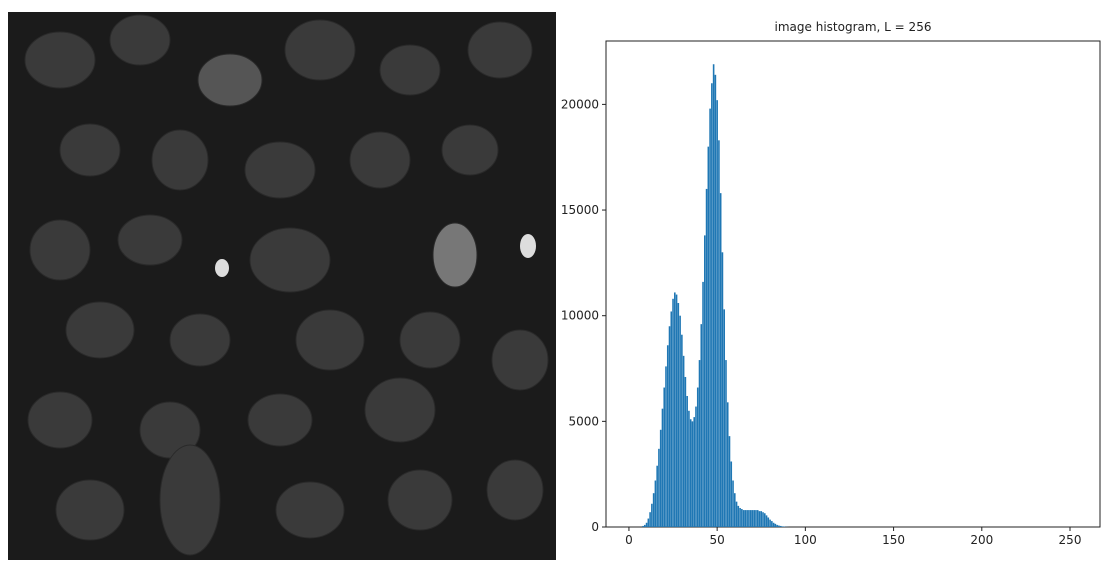 This screenshot has width=1104, height=567. Describe the element at coordinates (580, 316) in the screenshot. I see `y-tick-label: 10000` at that location.